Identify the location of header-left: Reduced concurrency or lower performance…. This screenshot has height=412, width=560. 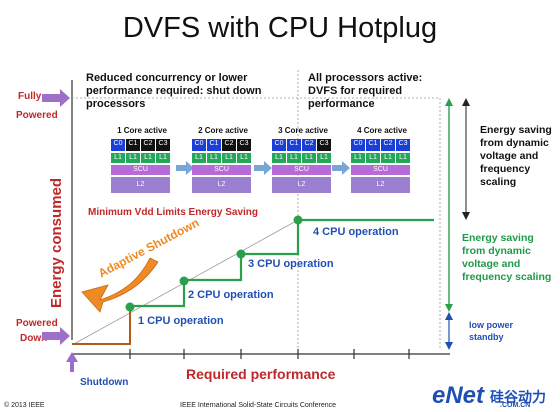
(174, 91).